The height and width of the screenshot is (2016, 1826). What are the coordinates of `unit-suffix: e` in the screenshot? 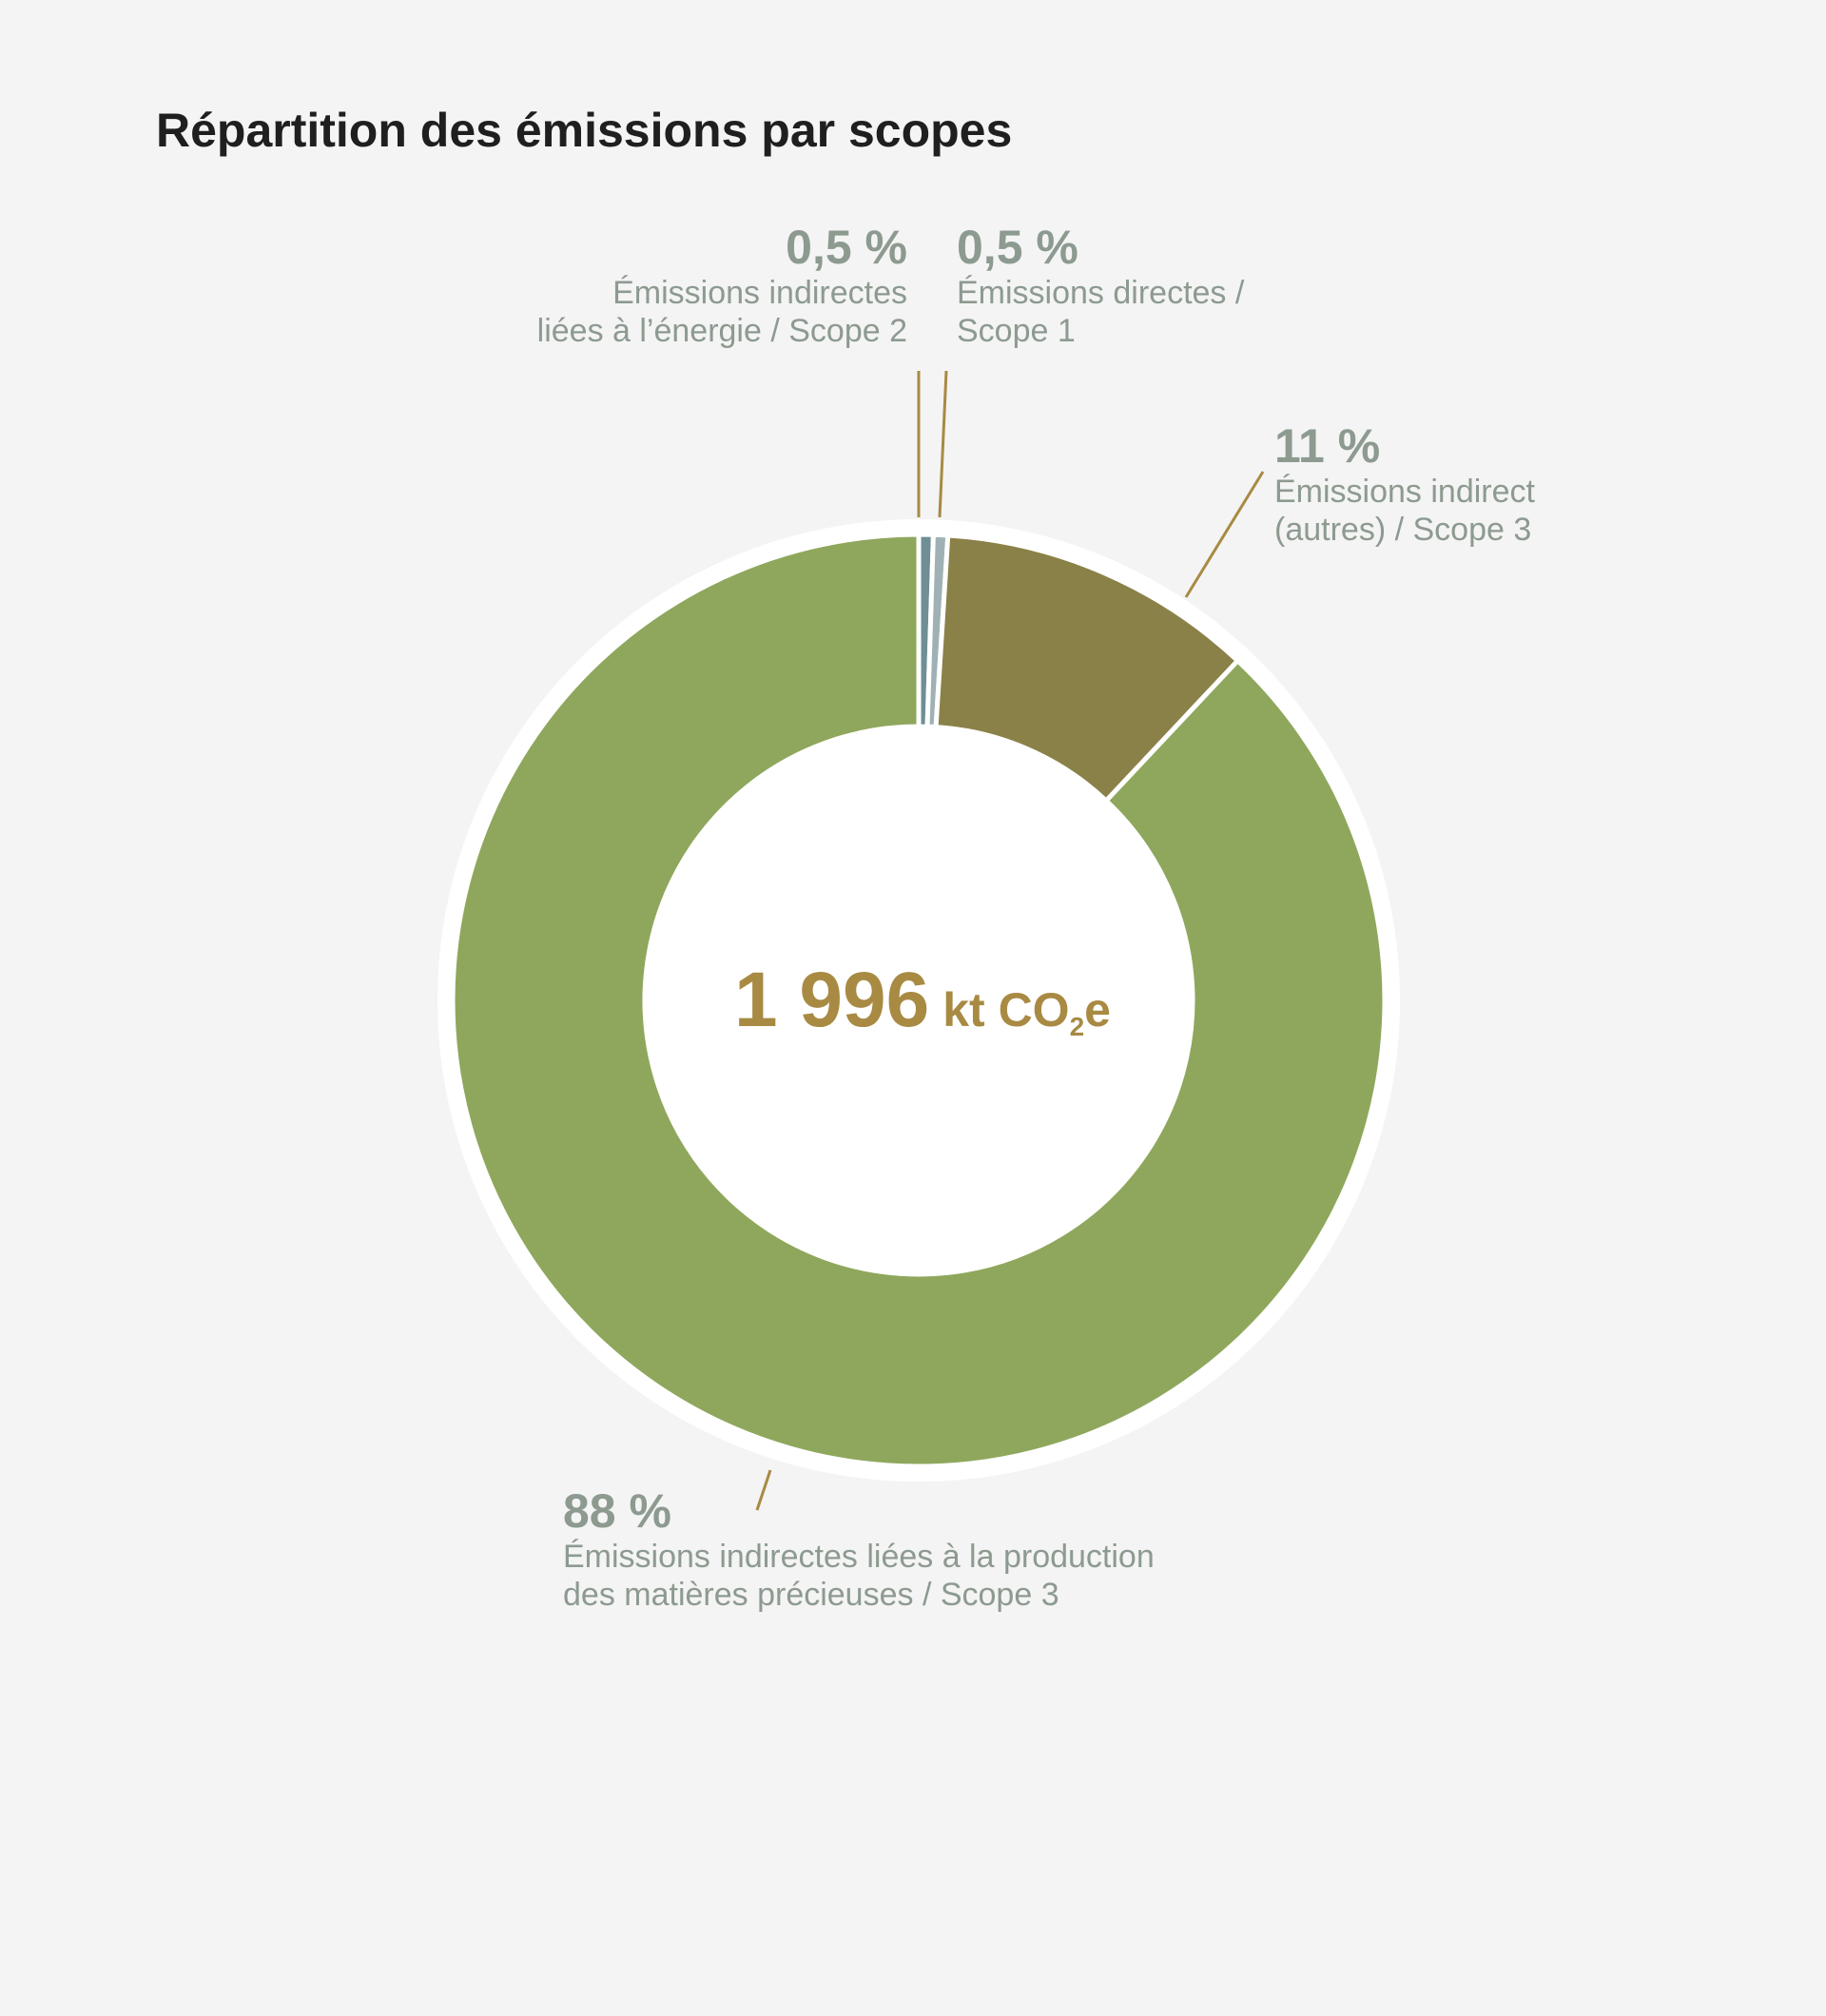 It's located at (1097, 1010).